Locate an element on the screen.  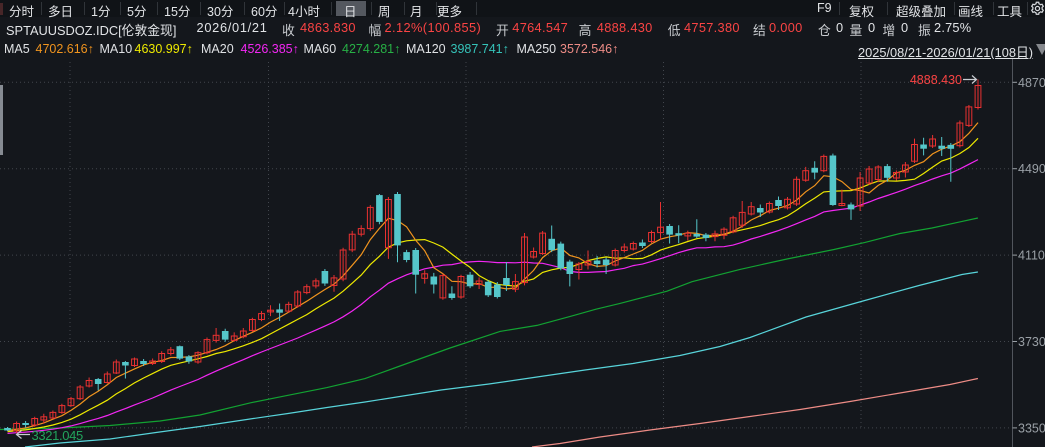
svg-text: 3350 is located at coordinates (1031, 428).